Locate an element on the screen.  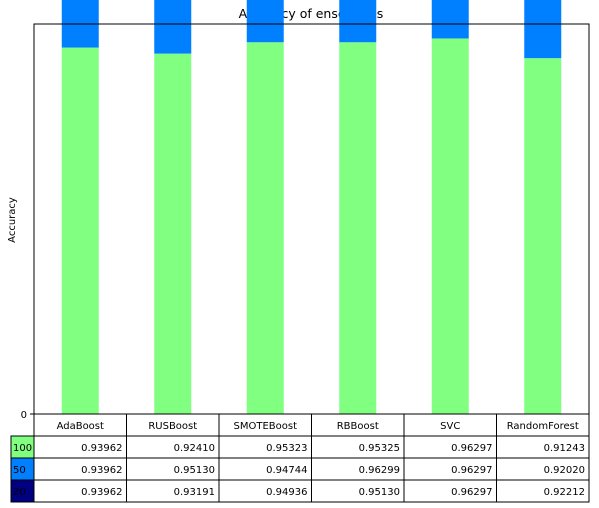
table-value-20-AdaBoost: 0.93962 is located at coordinates (101, 492).